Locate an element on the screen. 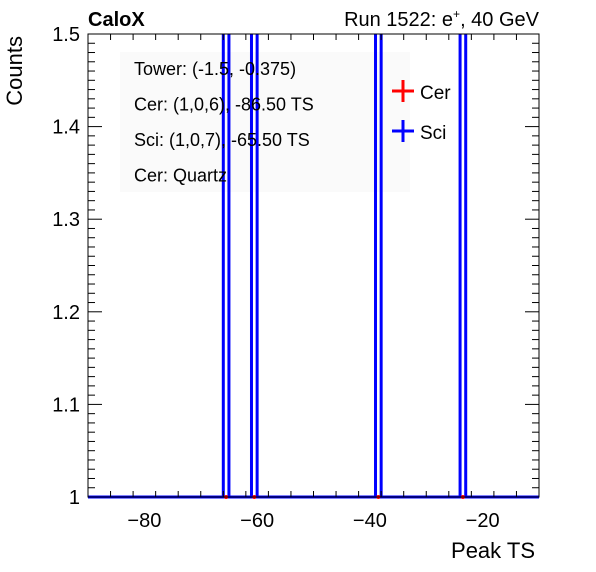 Image resolution: width=596 pixels, height=572 pixels. x-tick-label: −20 is located at coordinates (483, 521).